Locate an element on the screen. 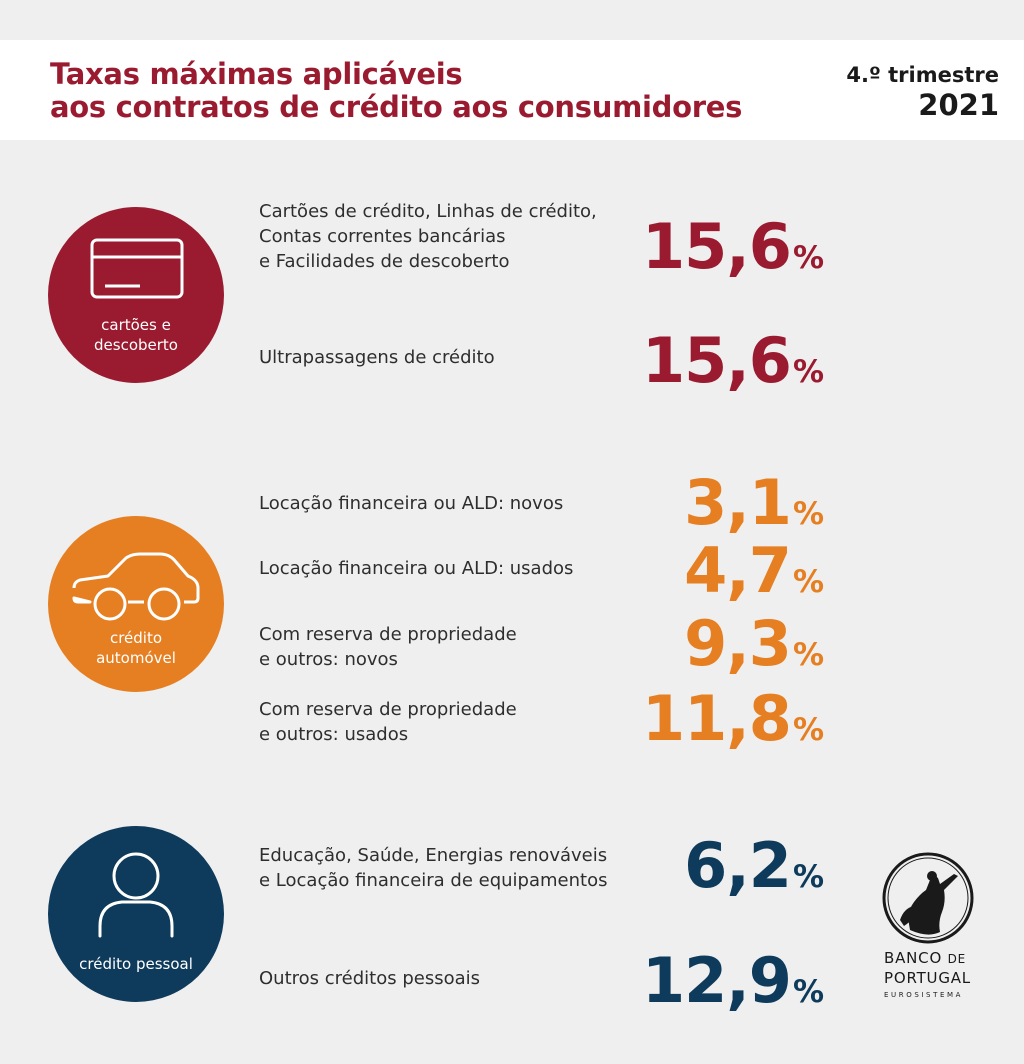 This screenshot has height=1064, width=1024. logo-de: DE is located at coordinates (957, 959).